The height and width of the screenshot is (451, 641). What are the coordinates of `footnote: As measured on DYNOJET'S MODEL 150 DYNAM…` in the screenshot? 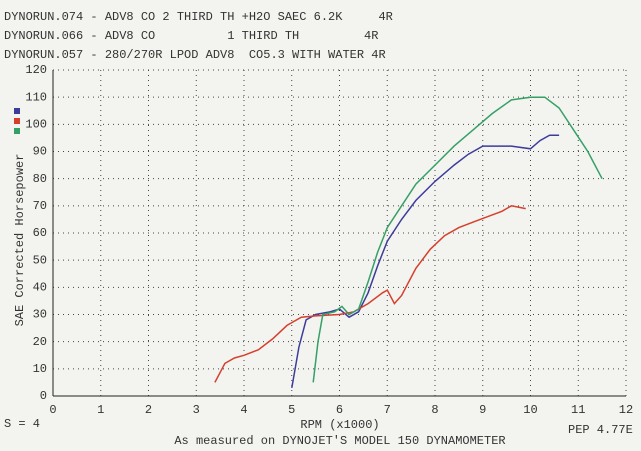 It's located at (339, 441).